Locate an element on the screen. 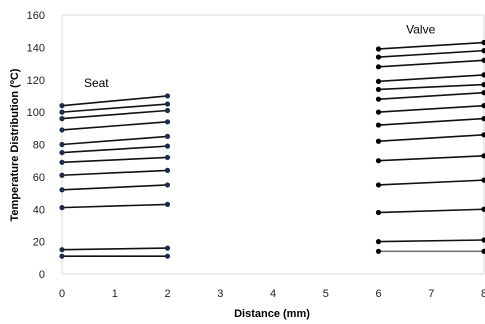 The image size is (485, 324). y-axis-title: Temperature Distribution (ºC) is located at coordinates (15, 144).